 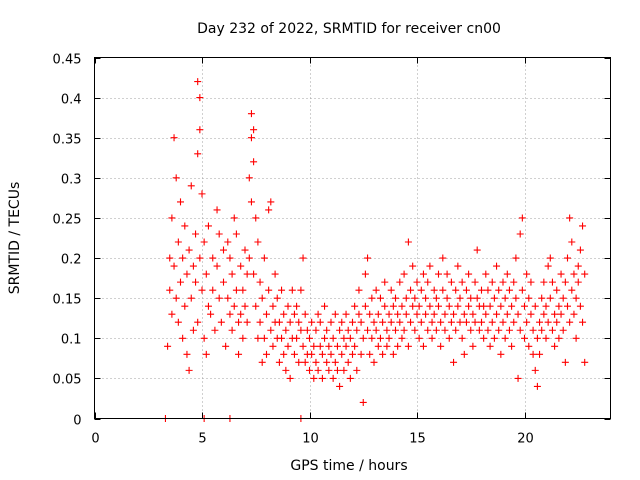 I want to click on y-tick-label: 0.35, so click(x=67, y=140).